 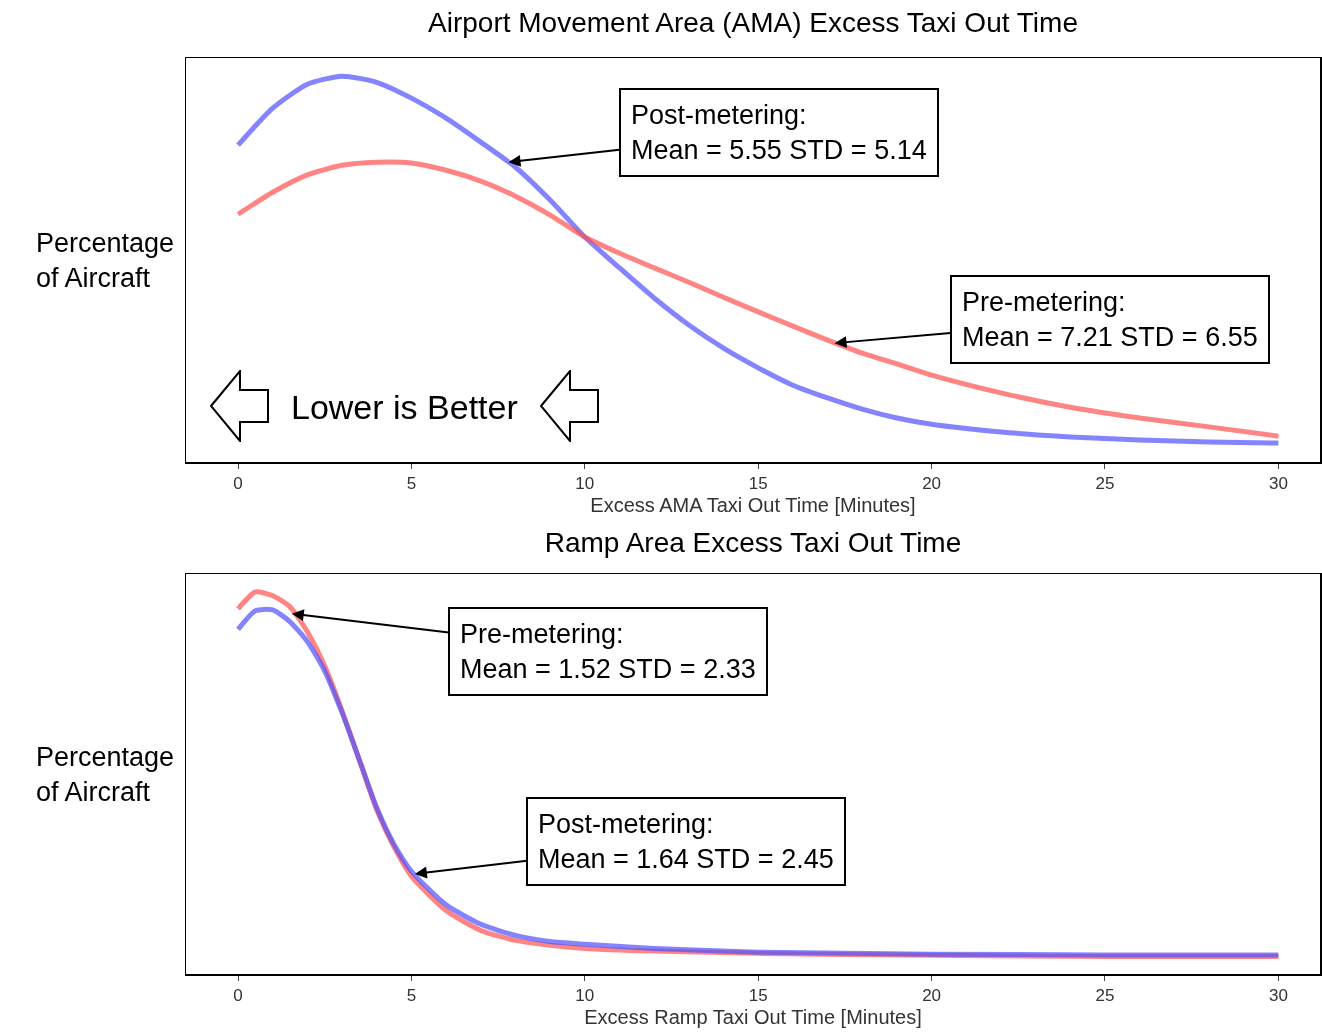 I want to click on x-axis-title: Excess Ramp Taxi Out Time [Minutes], so click(x=753, y=1017).